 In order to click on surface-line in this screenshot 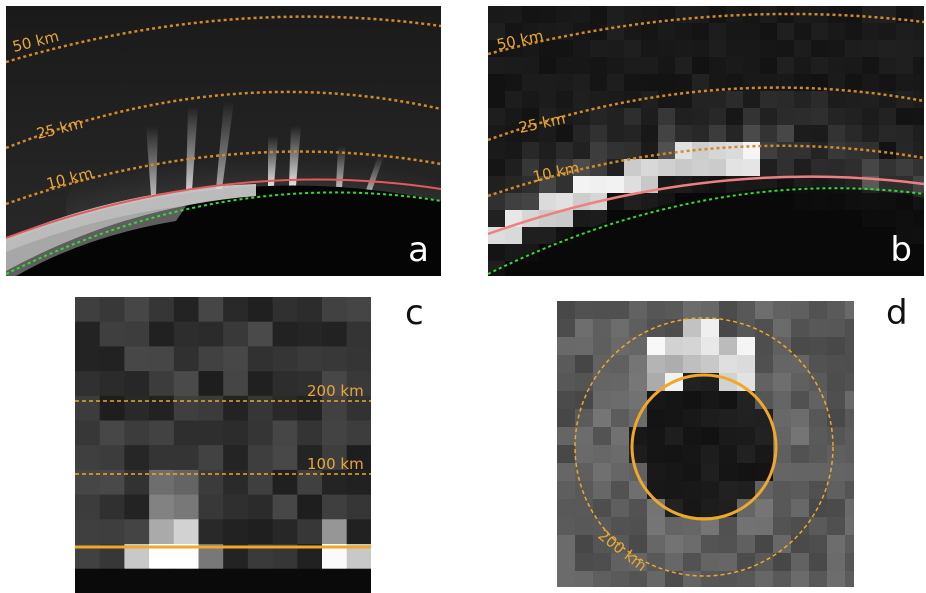, I will do `click(706, 231)`.